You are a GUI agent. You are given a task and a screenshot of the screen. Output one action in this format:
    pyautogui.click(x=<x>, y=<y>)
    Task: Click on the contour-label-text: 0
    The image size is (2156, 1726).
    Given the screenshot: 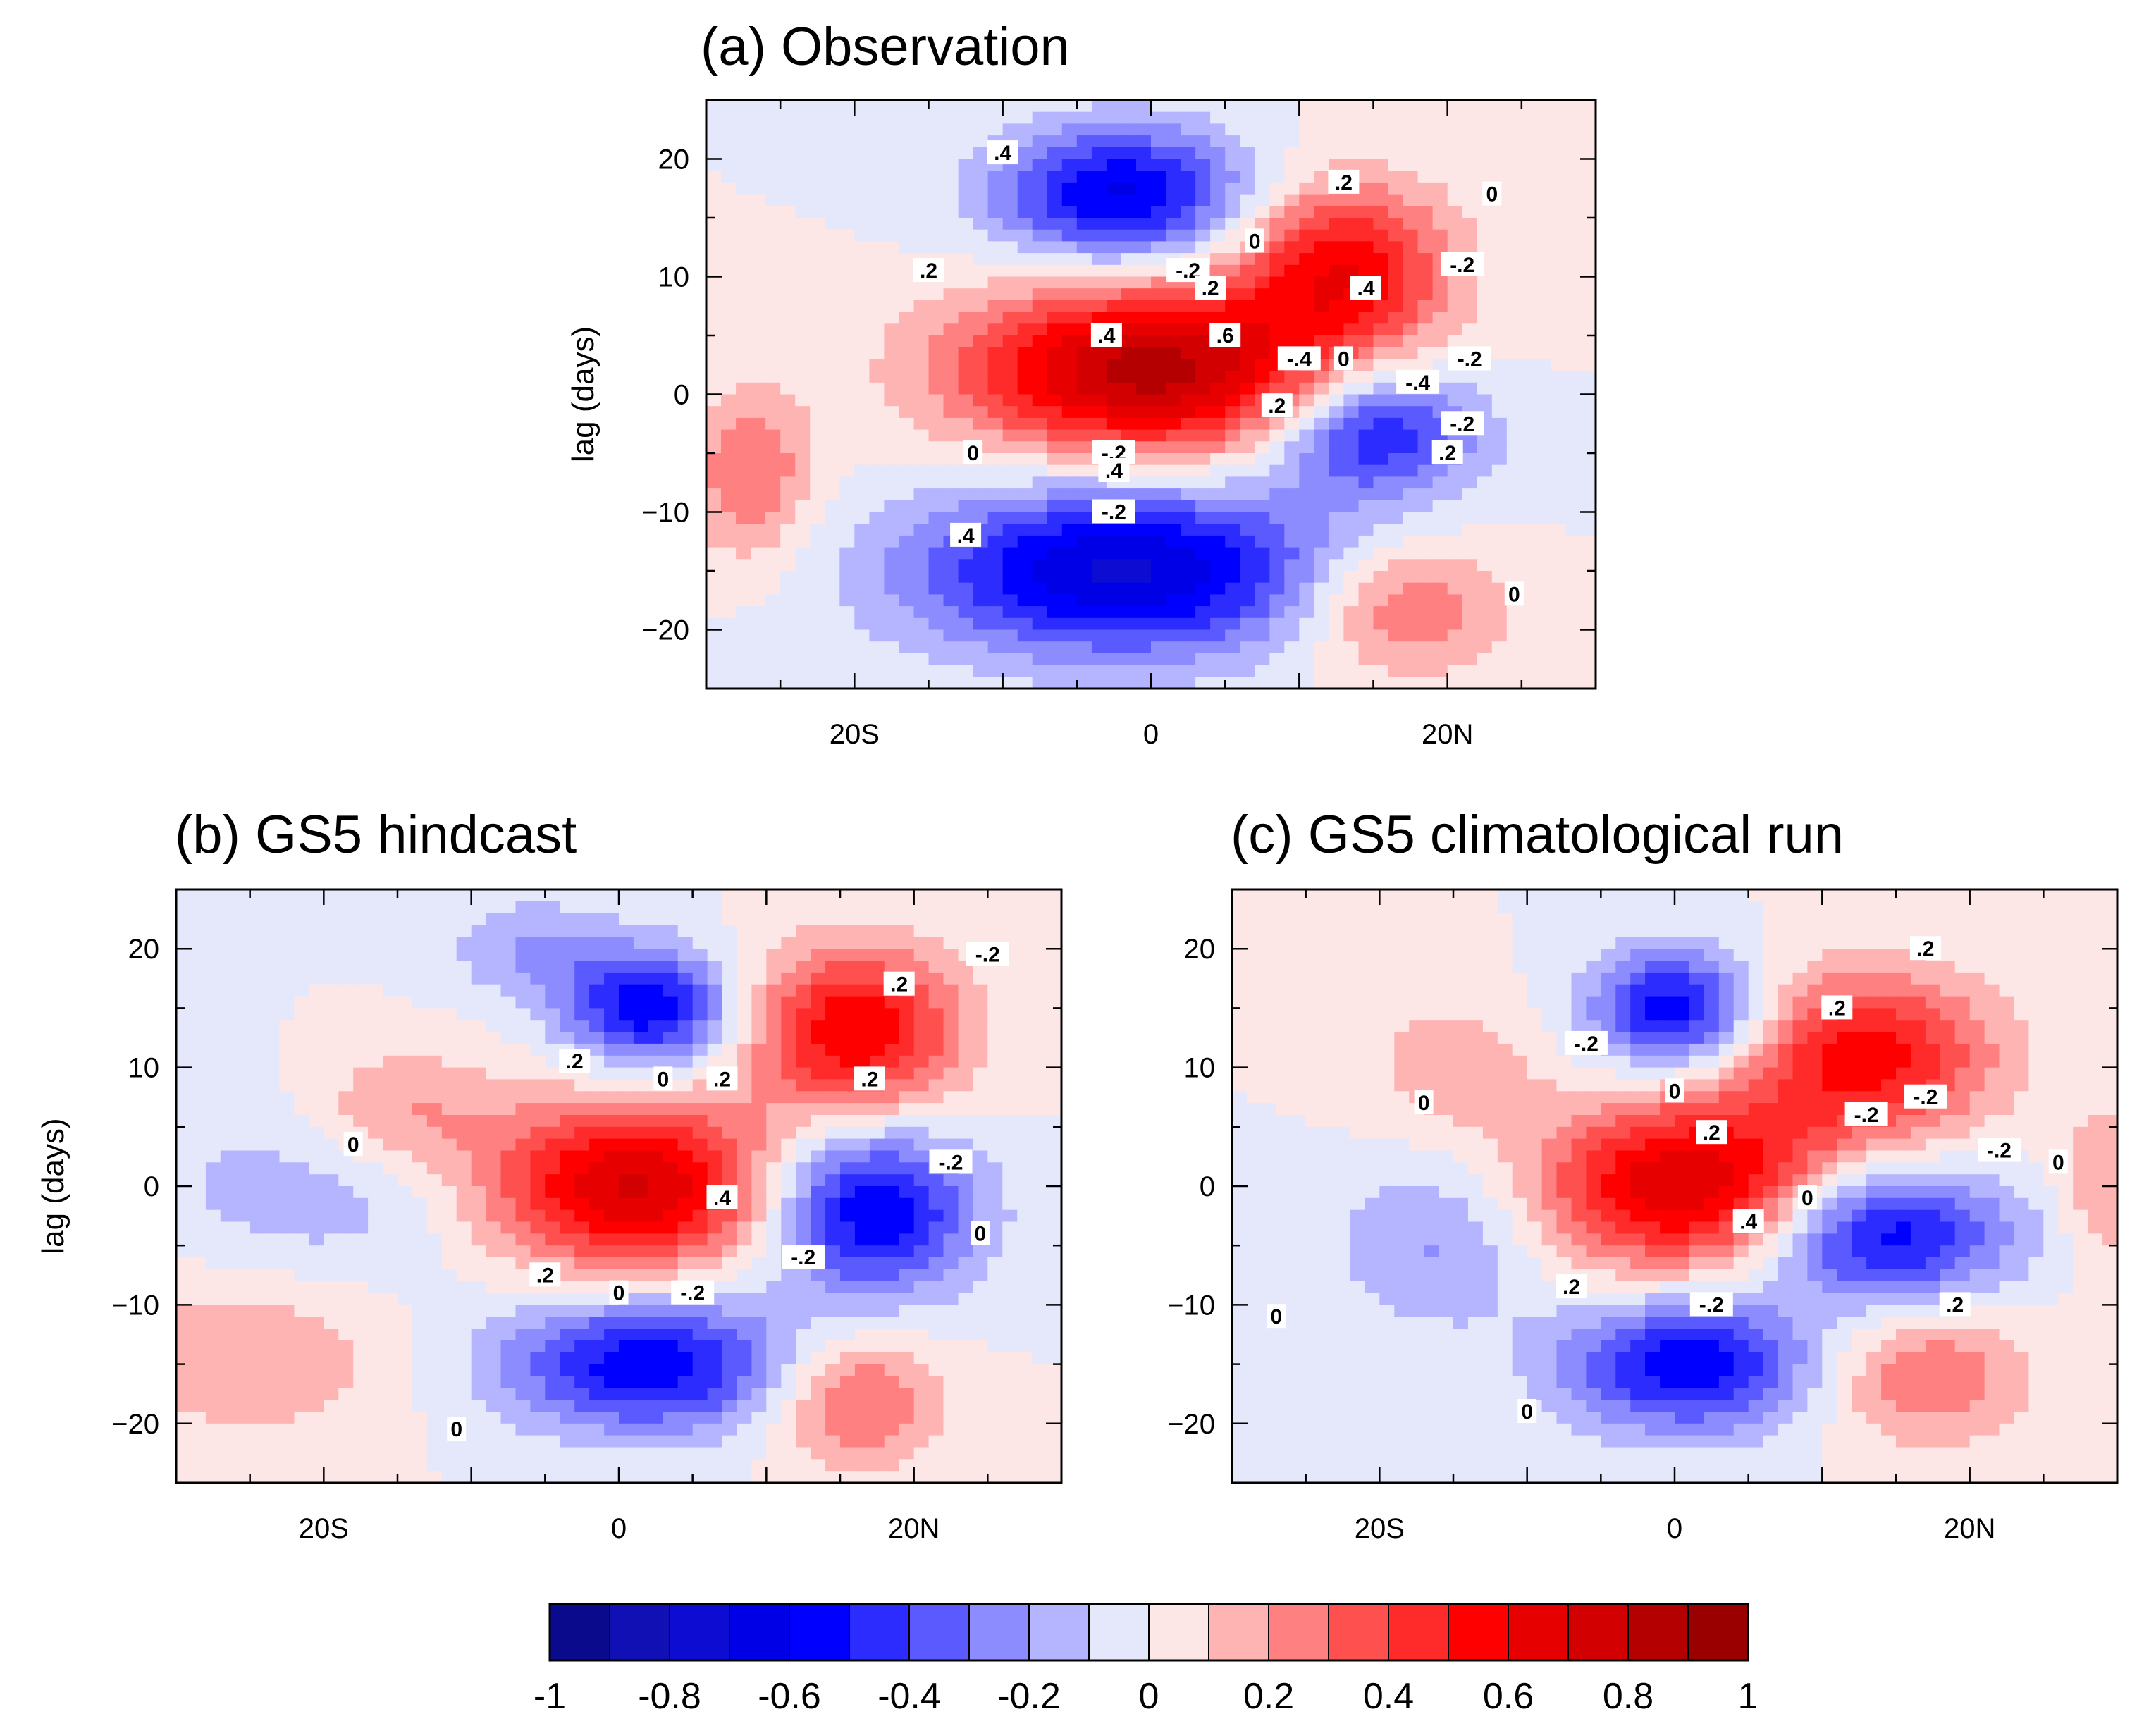 What is the action you would take?
    pyautogui.click(x=1514, y=594)
    